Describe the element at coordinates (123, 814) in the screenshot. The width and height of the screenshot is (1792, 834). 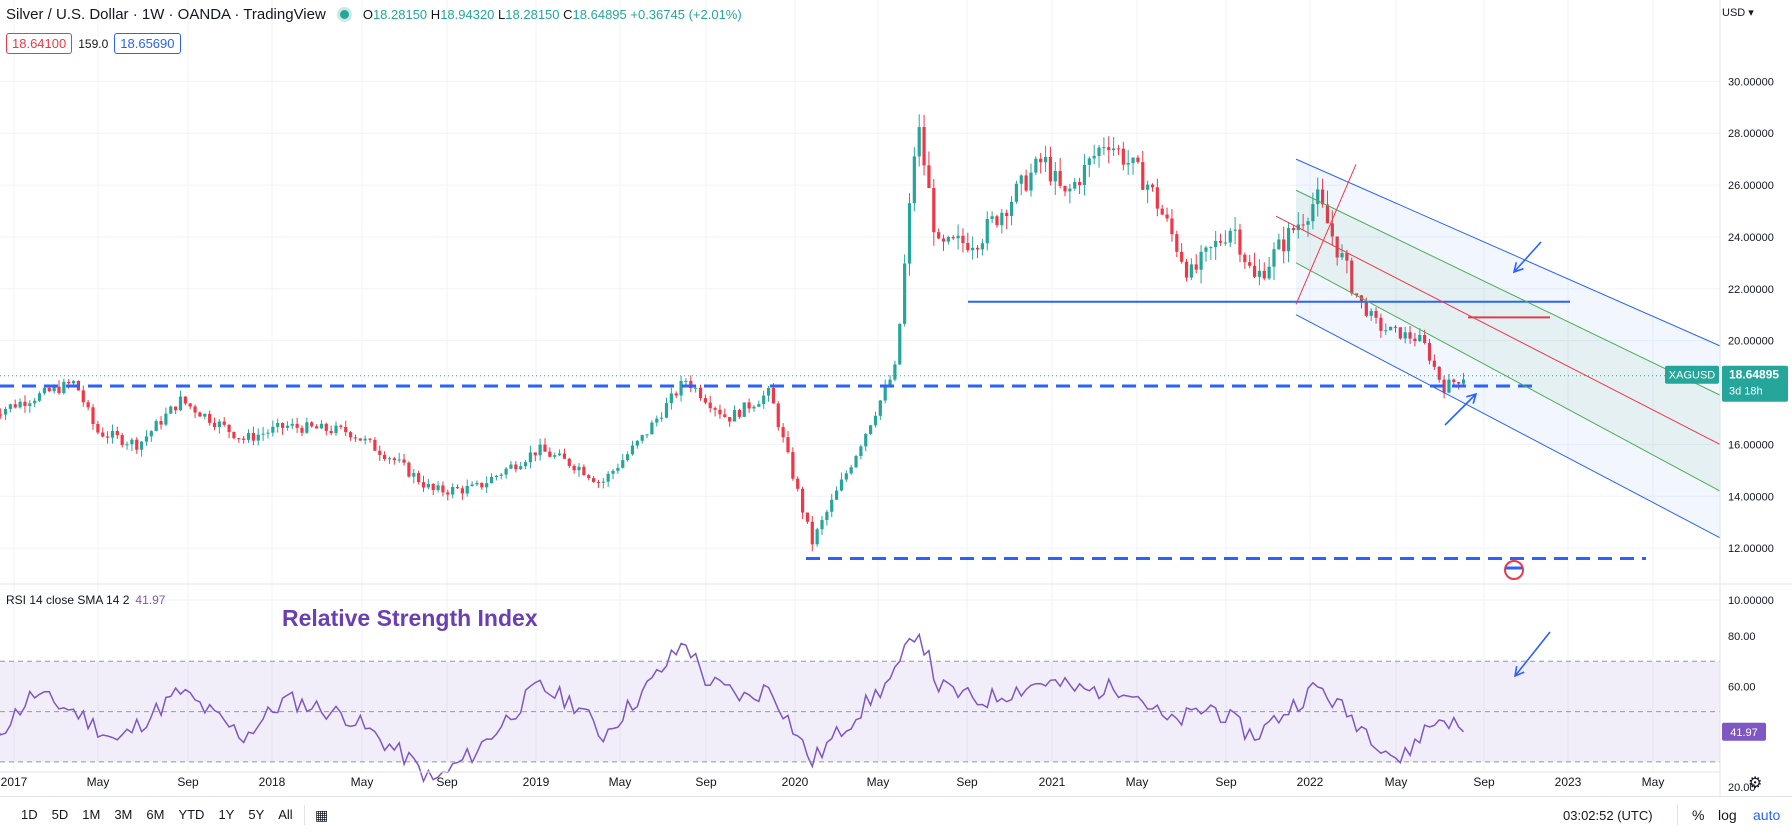
I see `range-button-3m: 3M` at that location.